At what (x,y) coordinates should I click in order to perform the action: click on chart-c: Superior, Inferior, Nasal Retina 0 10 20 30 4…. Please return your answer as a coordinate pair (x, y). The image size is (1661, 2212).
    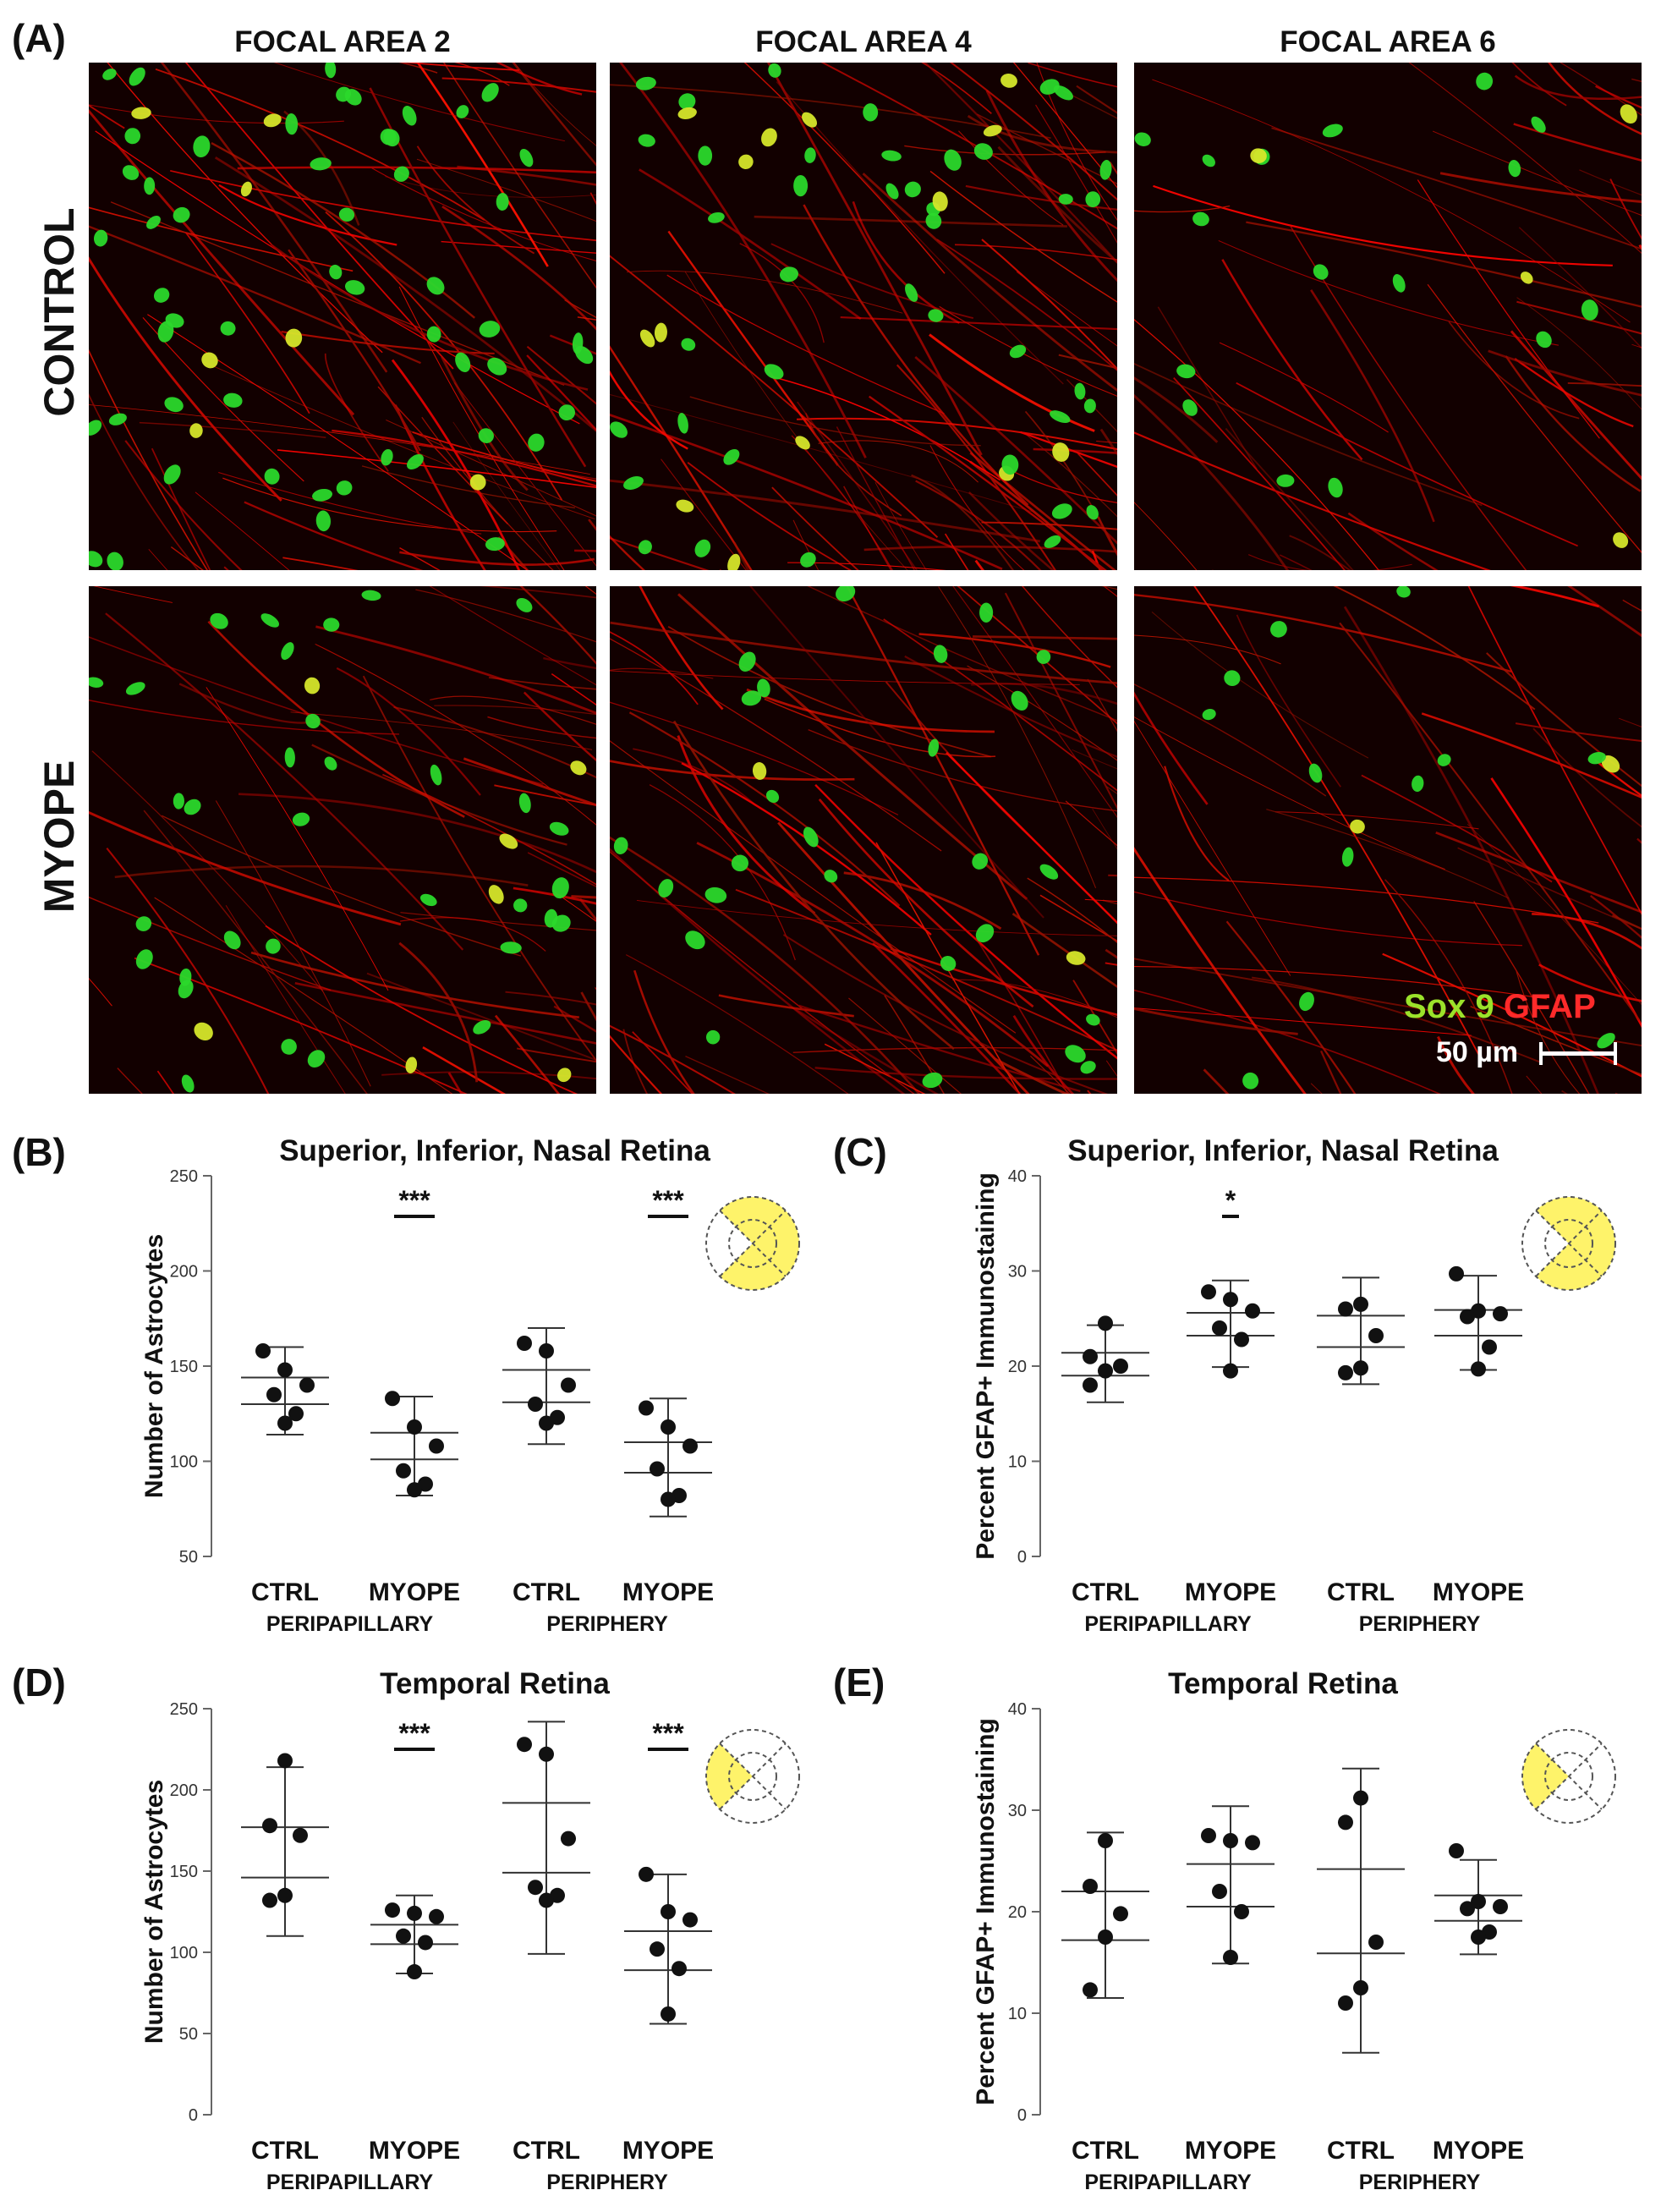
    Looking at the image, I should click on (1243, 1387).